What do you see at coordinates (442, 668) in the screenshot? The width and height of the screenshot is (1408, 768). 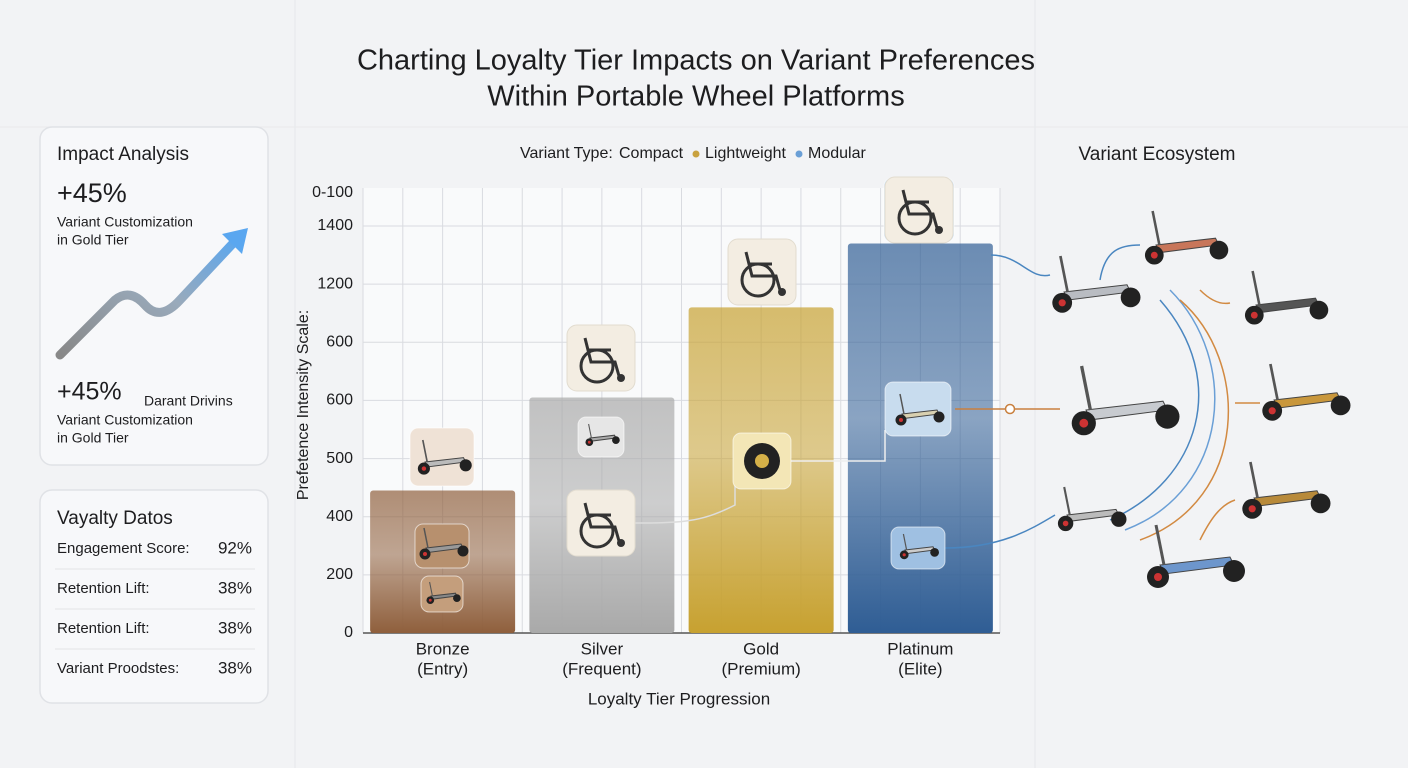 I see `x-tick-note: (Entry)` at bounding box center [442, 668].